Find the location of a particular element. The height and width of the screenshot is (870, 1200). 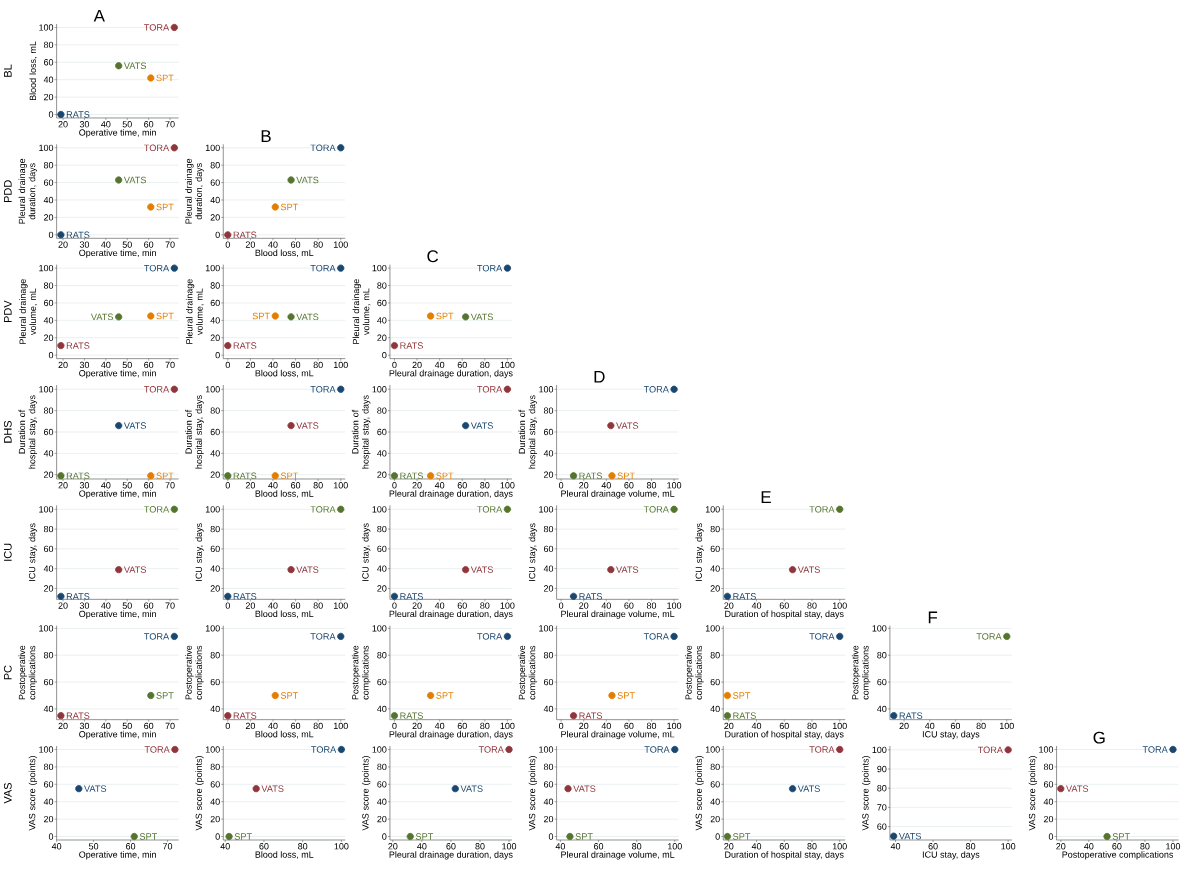

chart-title: F is located at coordinates (933, 617).